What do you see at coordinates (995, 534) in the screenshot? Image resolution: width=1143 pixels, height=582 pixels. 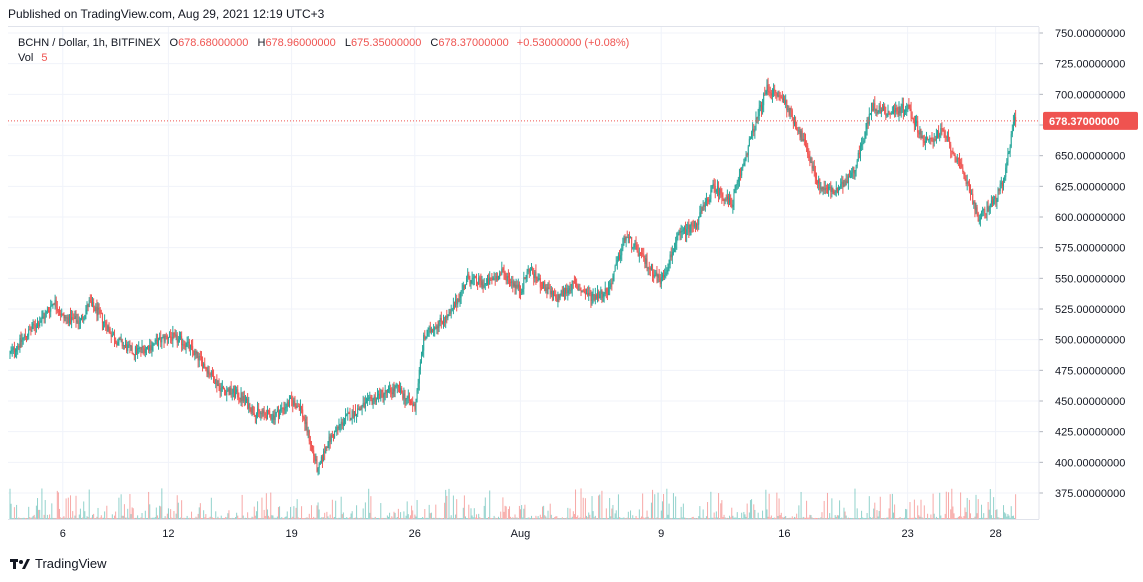 I see `x-tick-label: 28` at bounding box center [995, 534].